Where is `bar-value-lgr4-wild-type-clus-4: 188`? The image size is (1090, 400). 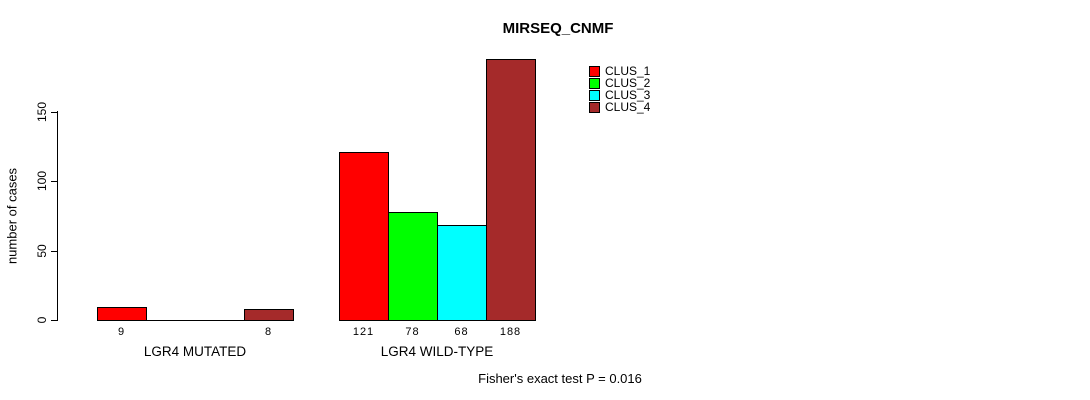
bar-value-lgr4-wild-type-clus-4: 188 is located at coordinates (510, 332).